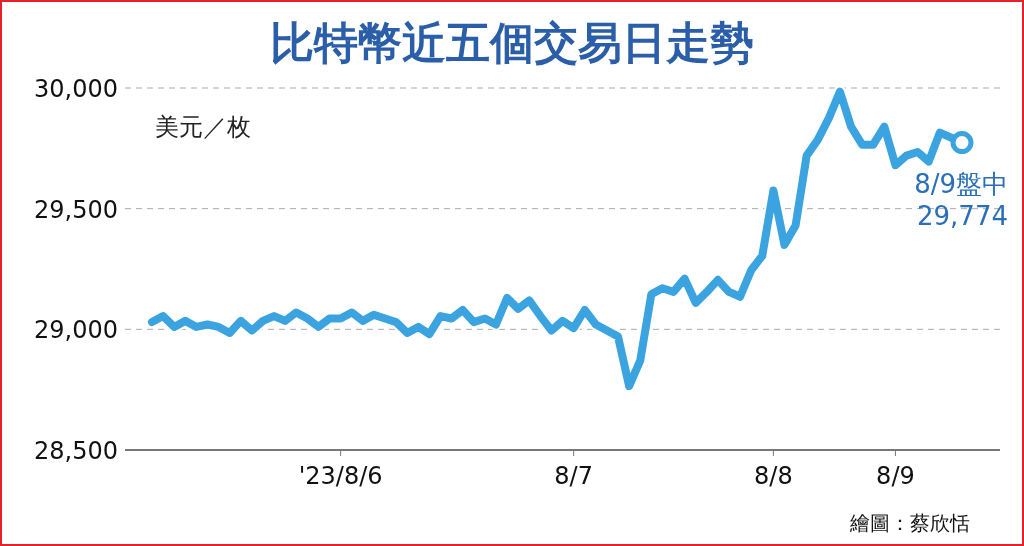  I want to click on y-tick-label: 30,000, so click(76, 89).